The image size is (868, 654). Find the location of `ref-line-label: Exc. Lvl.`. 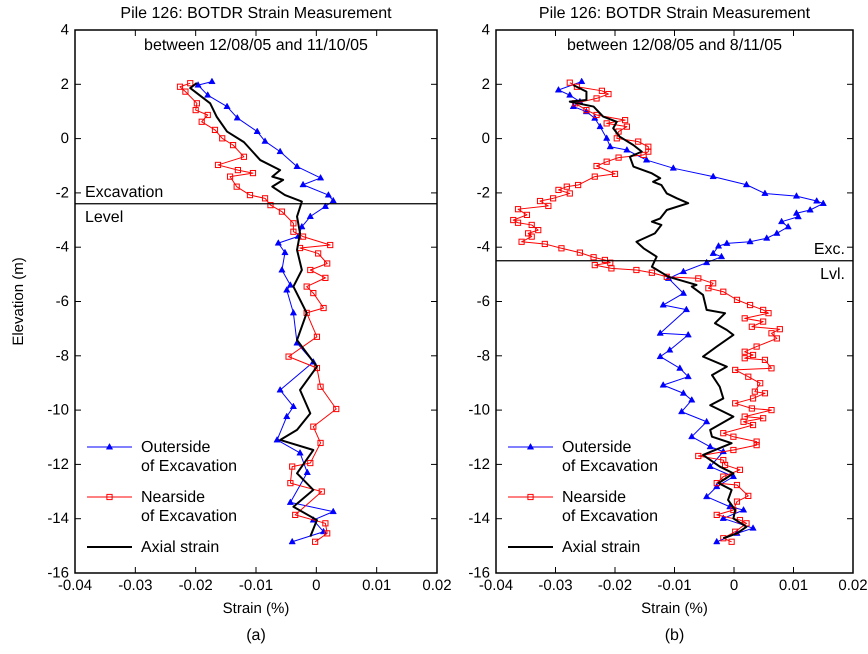

ref-line-label: Exc. Lvl. is located at coordinates (829, 261).